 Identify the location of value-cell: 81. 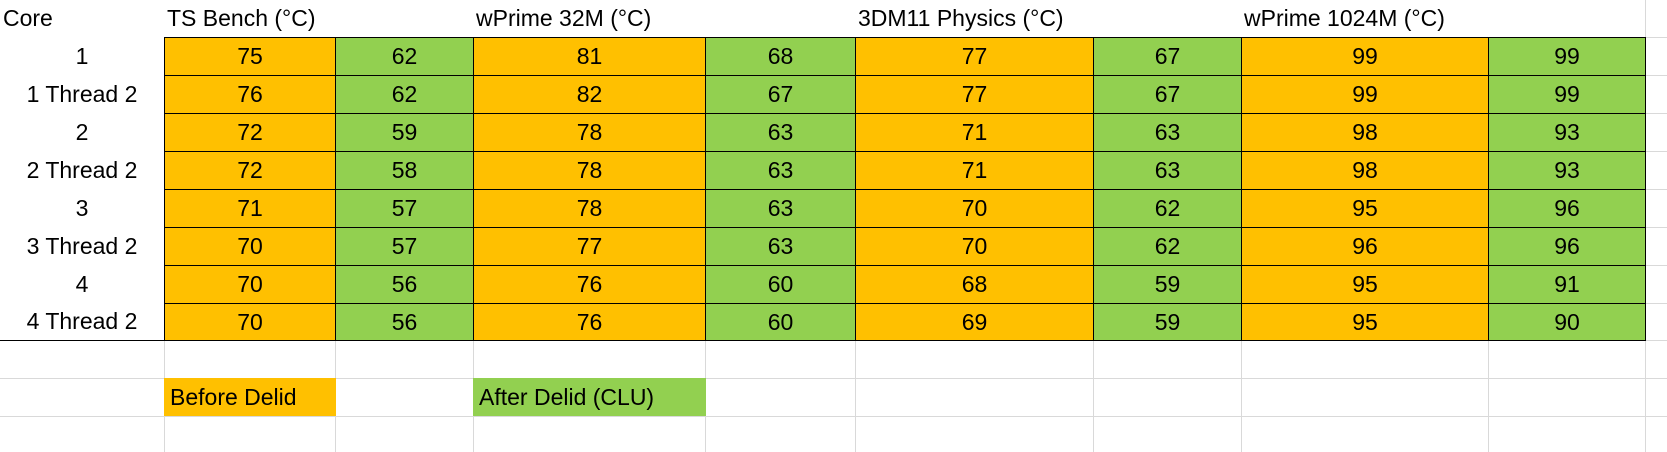
(589, 56).